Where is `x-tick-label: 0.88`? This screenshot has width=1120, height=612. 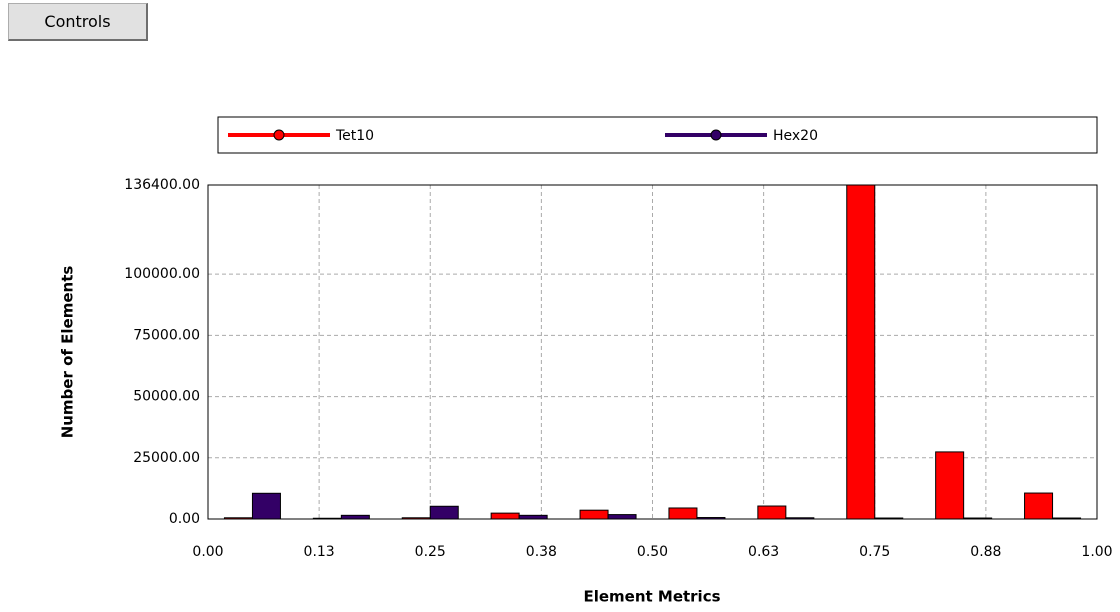
x-tick-label: 0.88 is located at coordinates (985, 552).